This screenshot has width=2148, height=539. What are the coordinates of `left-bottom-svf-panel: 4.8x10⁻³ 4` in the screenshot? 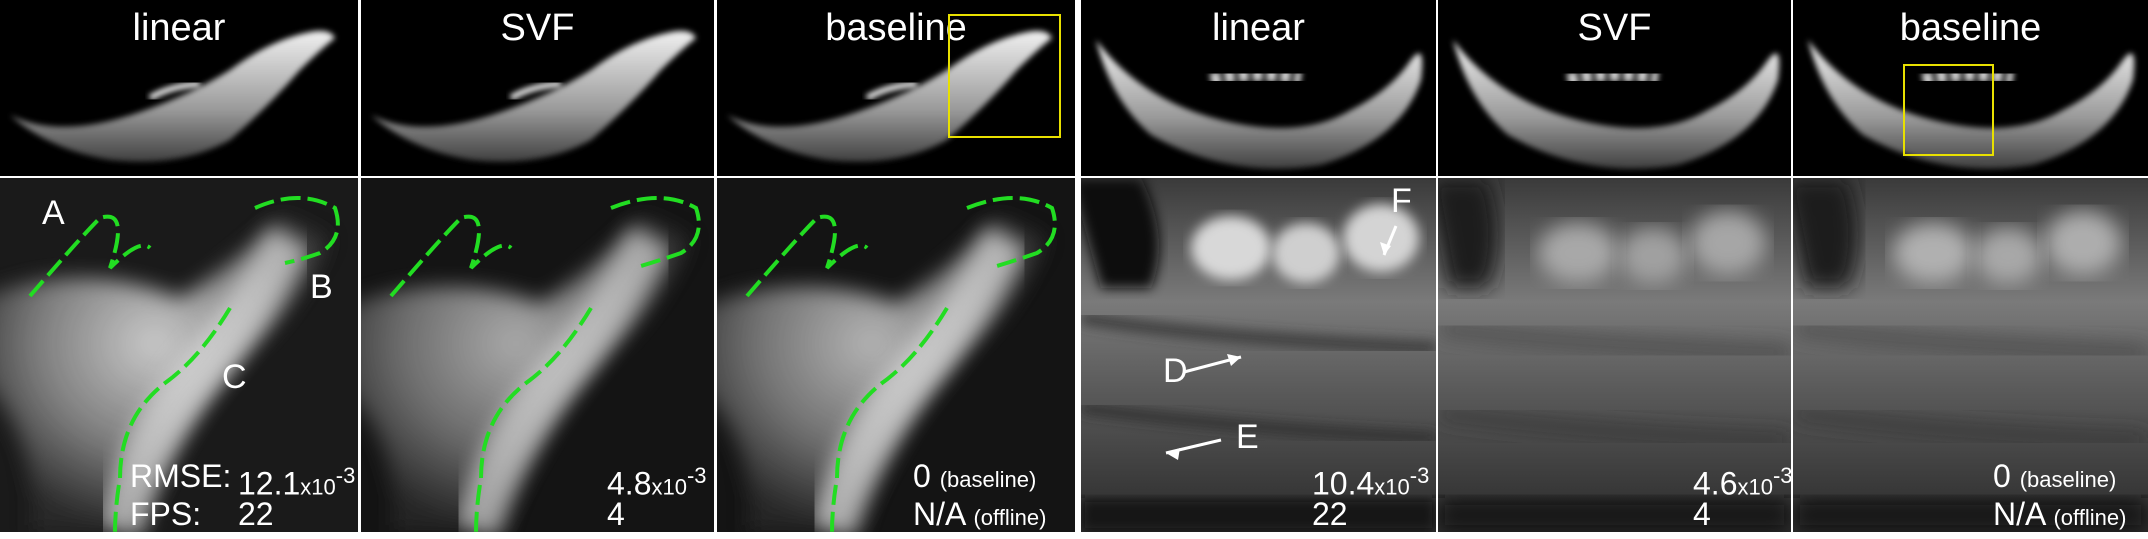 It's located at (537, 355).